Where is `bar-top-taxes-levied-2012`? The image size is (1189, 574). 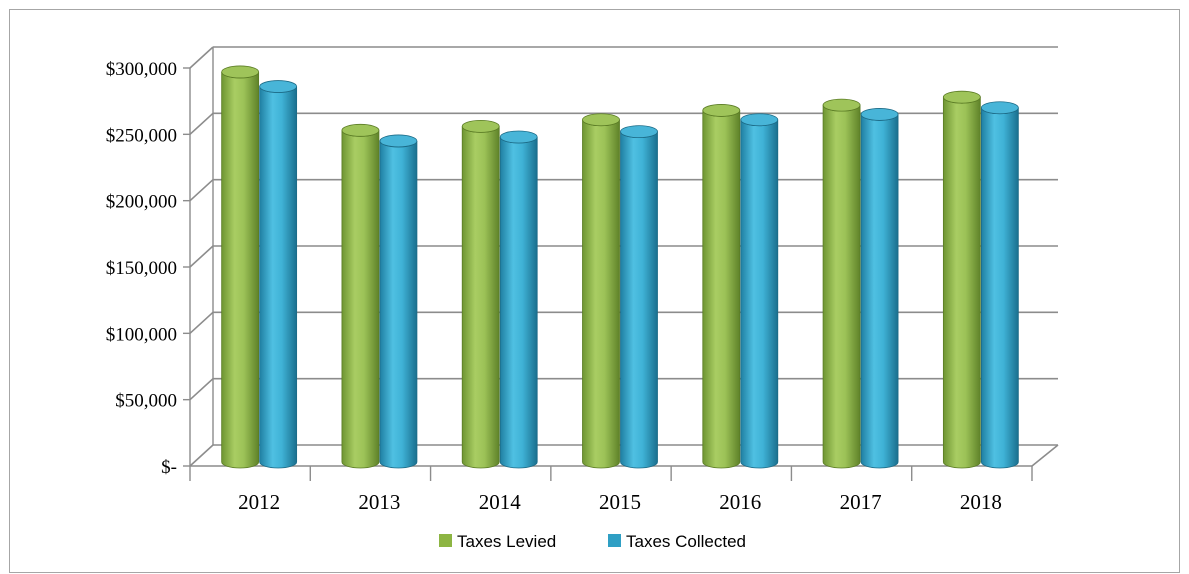 bar-top-taxes-levied-2012 is located at coordinates (240, 72).